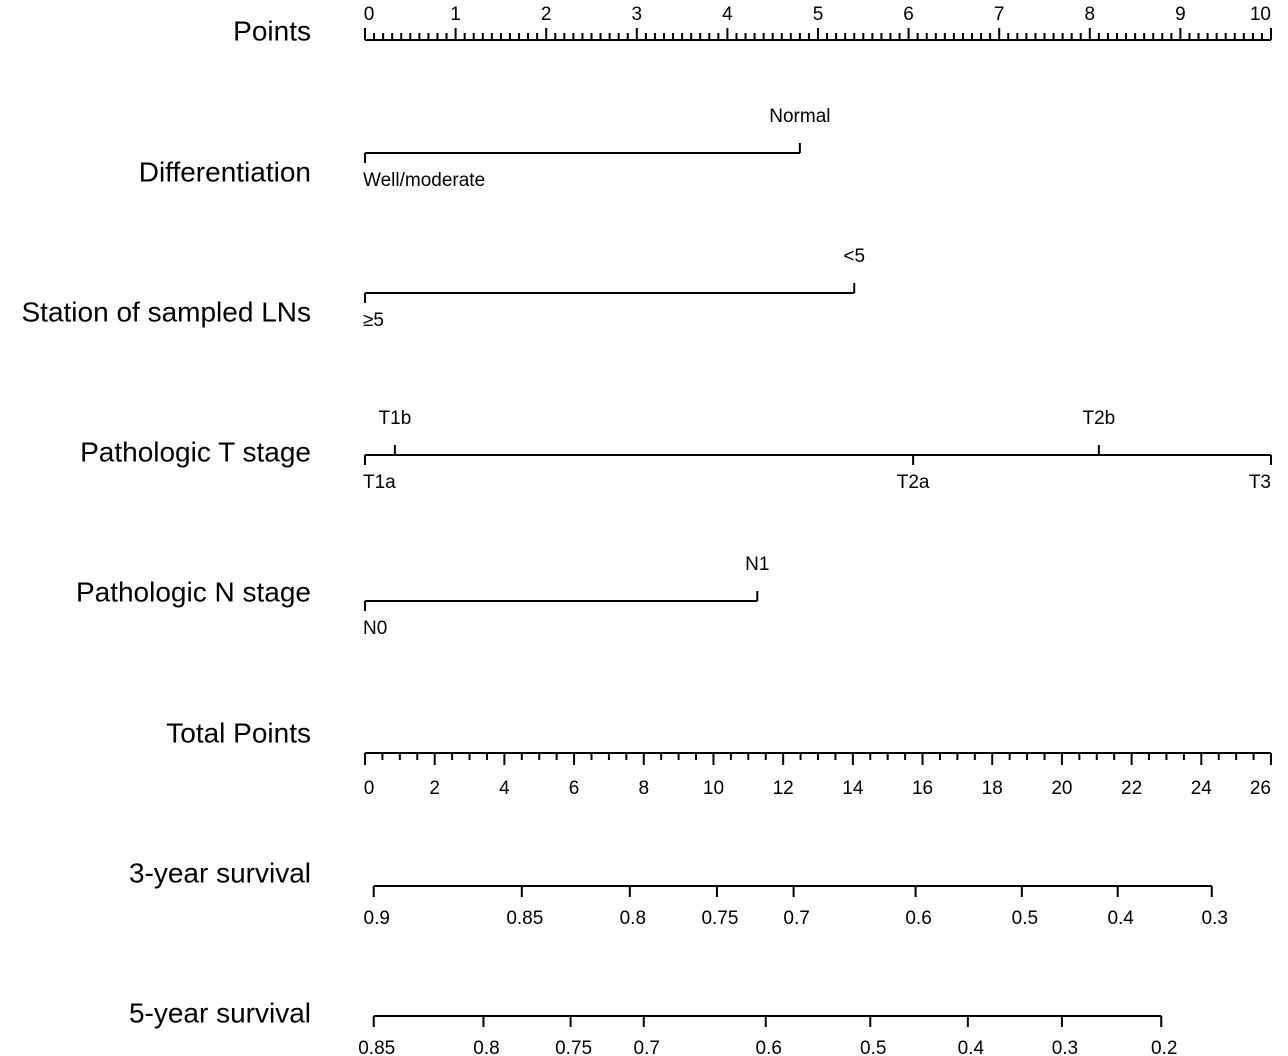 This screenshot has width=1288, height=1056. Describe the element at coordinates (757, 564) in the screenshot. I see `pathologic-n-stage-level-n1: N1` at that location.